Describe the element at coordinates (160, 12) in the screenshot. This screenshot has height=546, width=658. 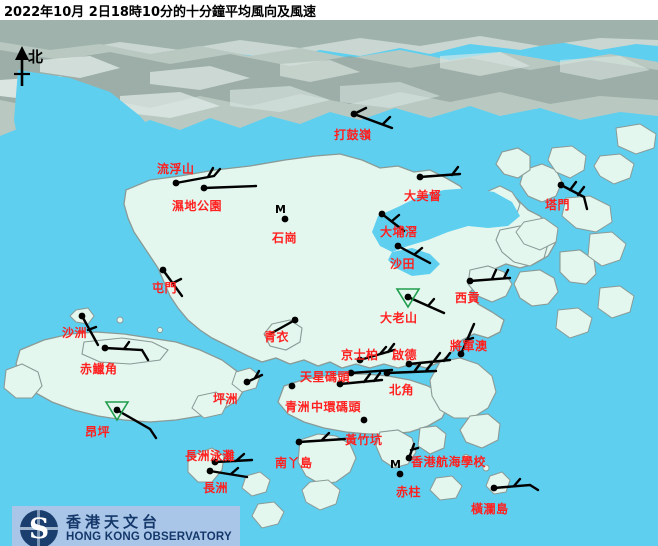
I see `page-title: 2022年10月 2日18時10分的十分鐘平均風向及風速` at that location.